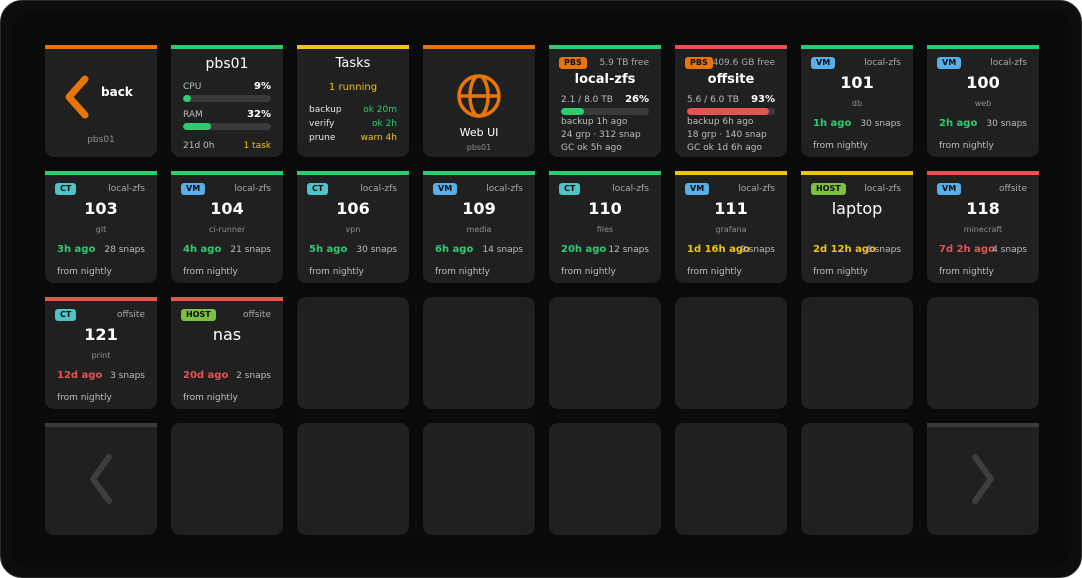 The height and width of the screenshot is (578, 1082). What do you see at coordinates (624, 63) in the screenshot?
I see `free-space: 5.9 TB free` at bounding box center [624, 63].